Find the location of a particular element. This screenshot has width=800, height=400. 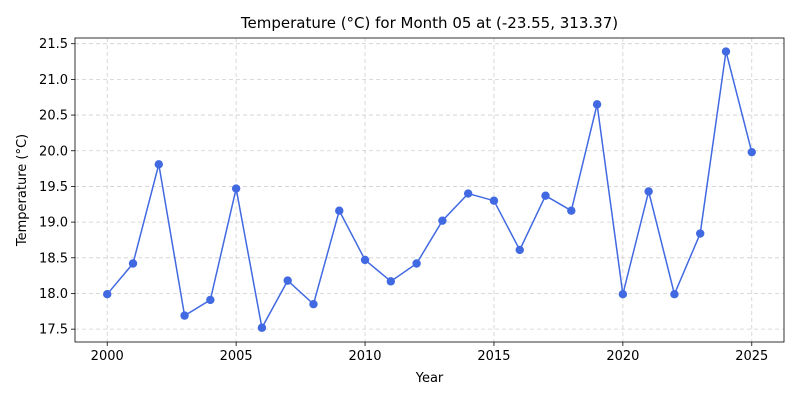

x-axis-label: Year is located at coordinates (429, 378).